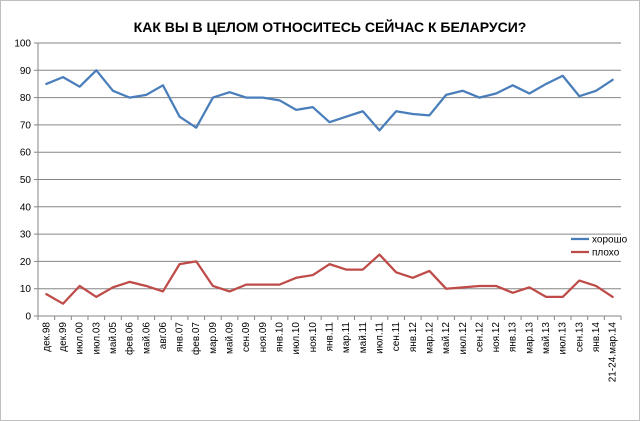 The width and height of the screenshot is (640, 421). Describe the element at coordinates (213, 338) in the screenshot. I see `x-tick-label: мар.09` at that location.